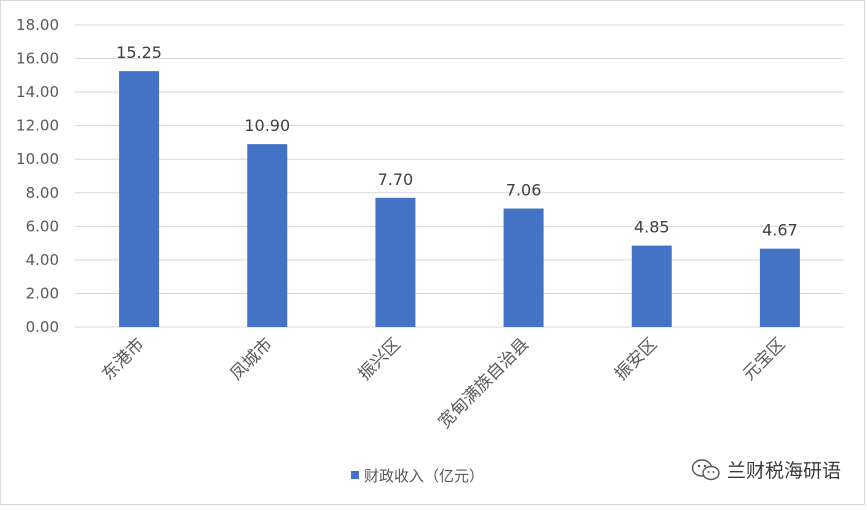  Describe the element at coordinates (424, 476) in the screenshot. I see `legend-label: 财政收入（亿元）` at that location.